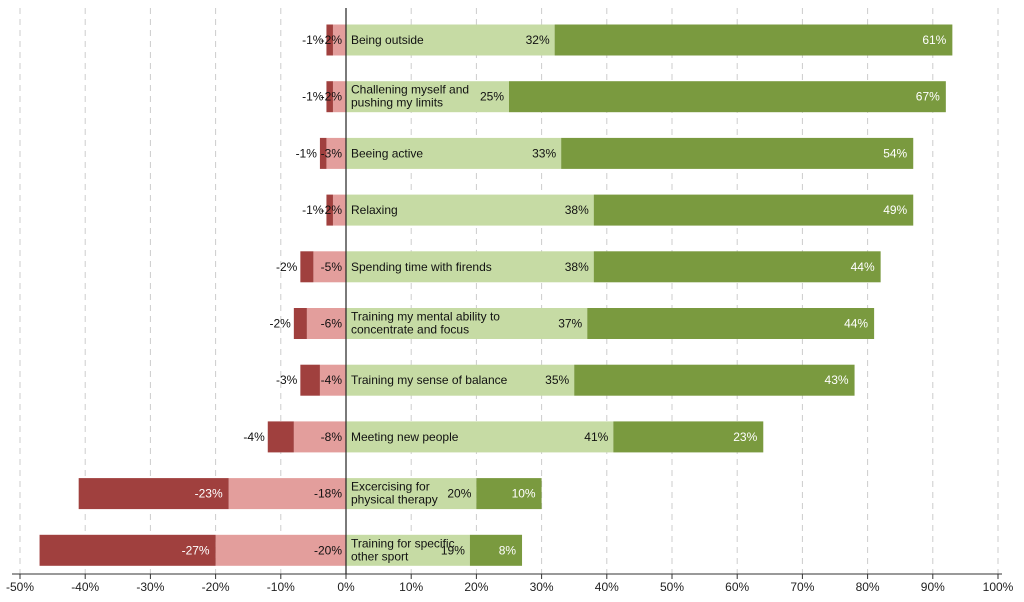  What do you see at coordinates (868, 587) in the screenshot?
I see `x-tick-label: 80%` at bounding box center [868, 587].